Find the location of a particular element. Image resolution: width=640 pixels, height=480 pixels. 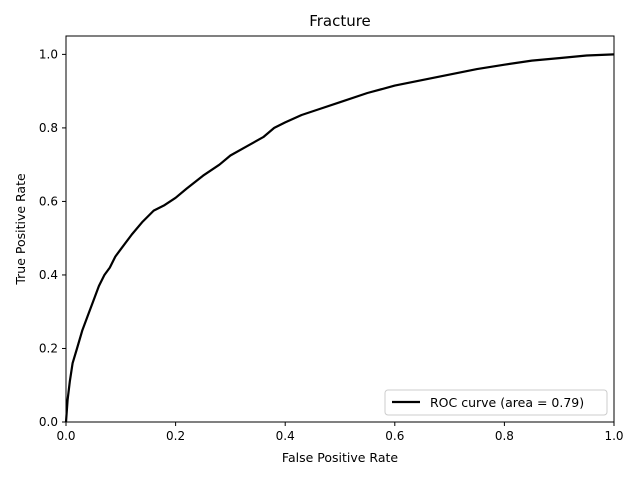

chart-title: Fracture is located at coordinates (340, 21).